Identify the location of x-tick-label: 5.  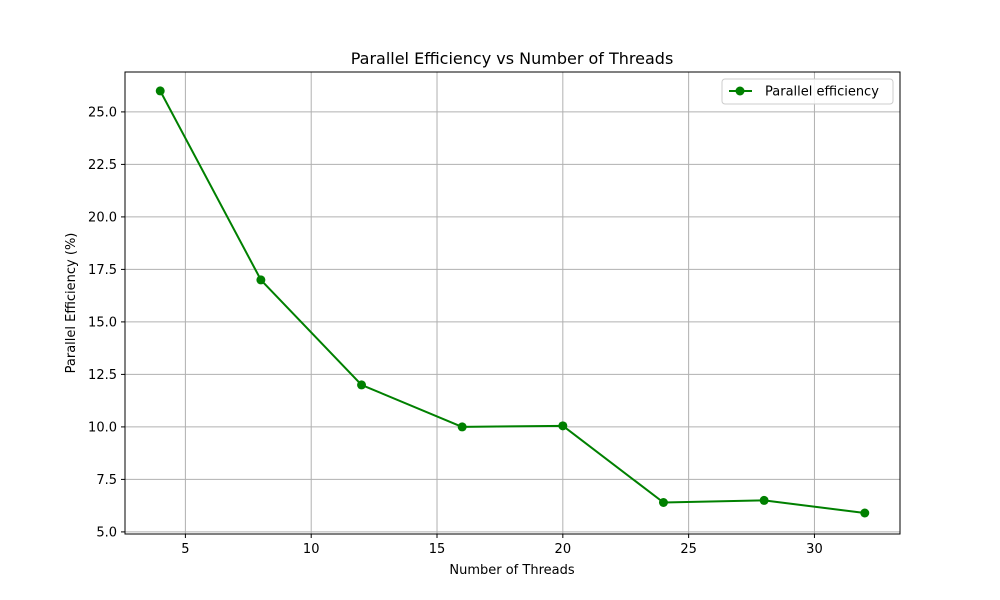
(185, 549).